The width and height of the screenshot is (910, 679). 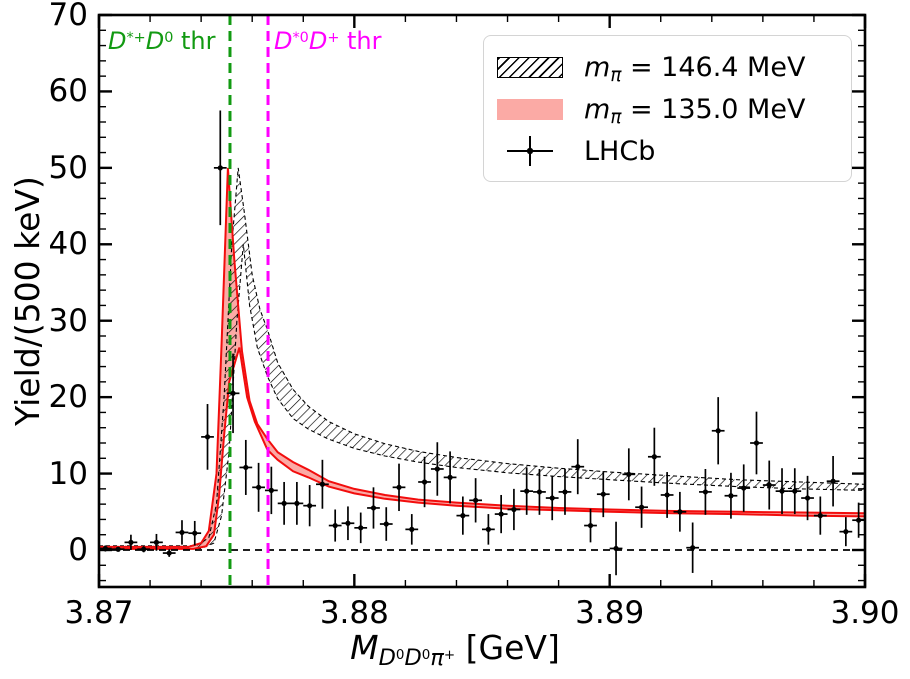 What do you see at coordinates (530, 151) in the screenshot?
I see `lhcb-errorbar-marker-icon` at bounding box center [530, 151].